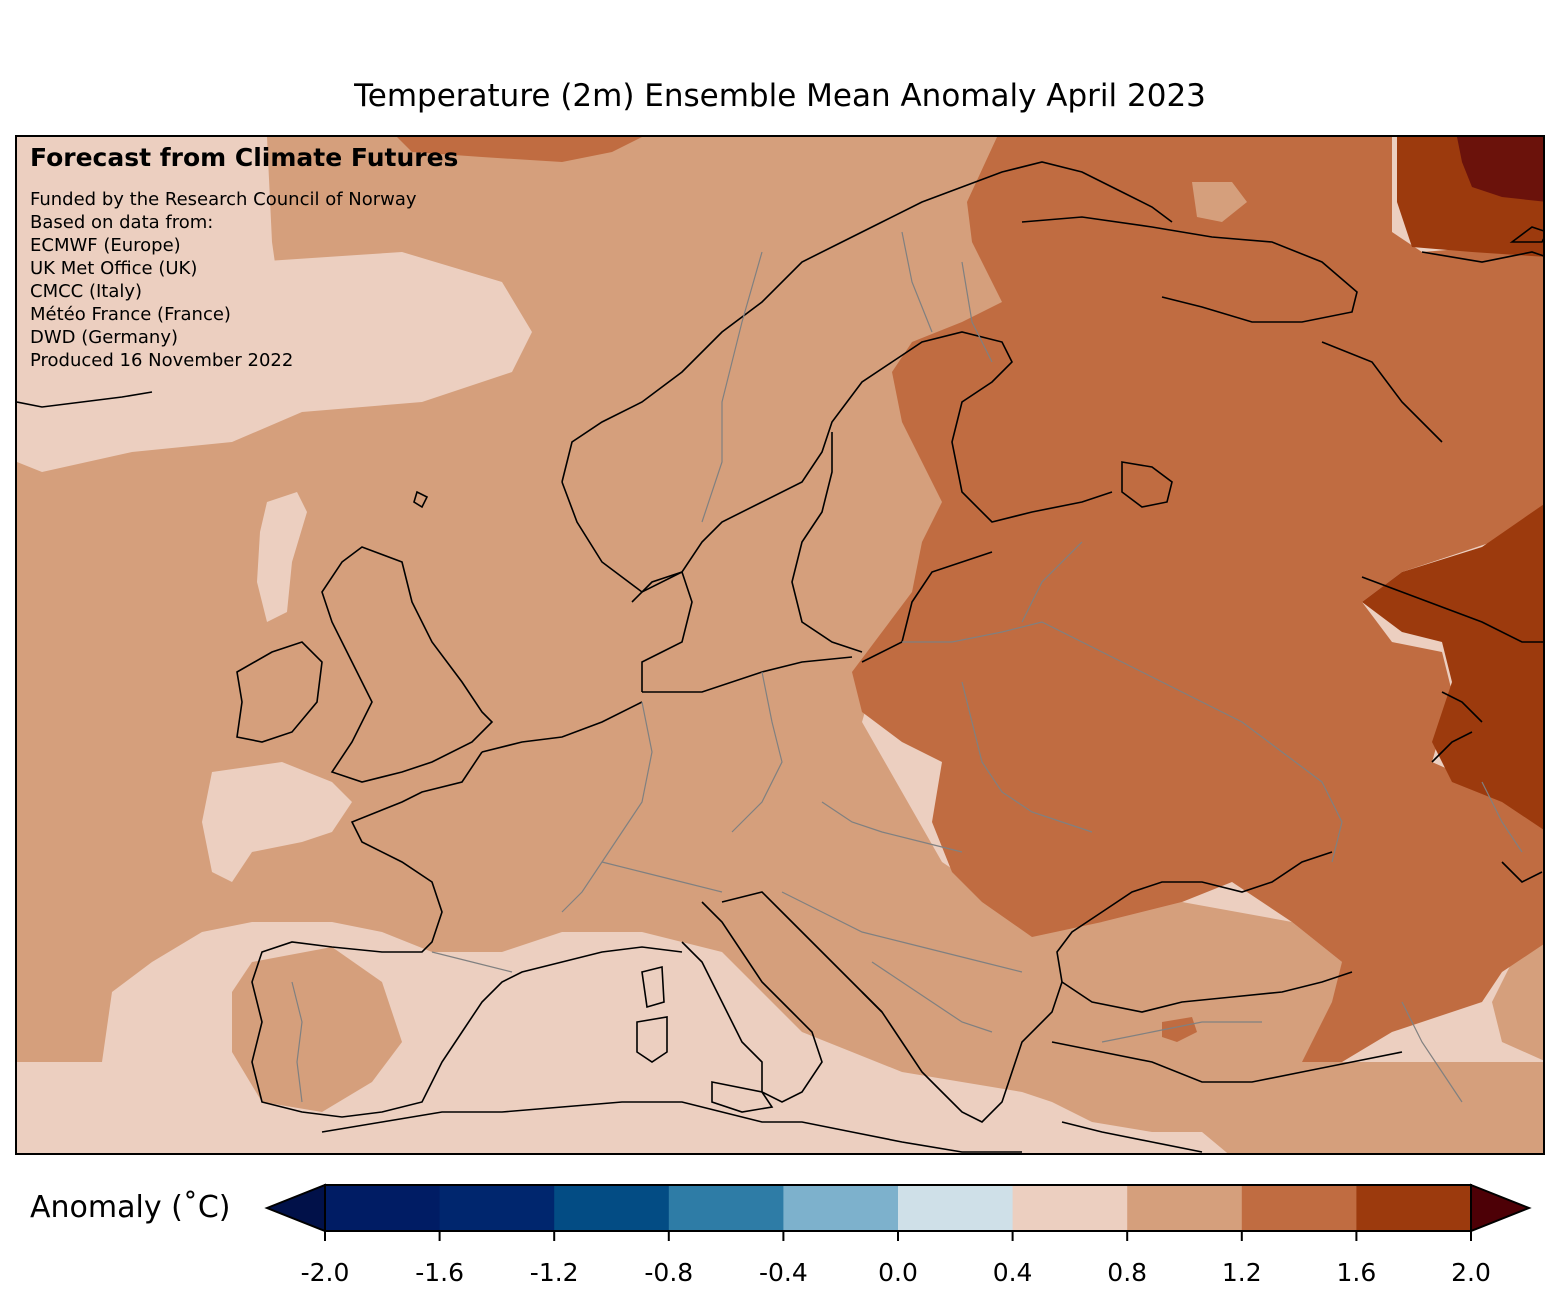  I want to click on colorbar-tick-label: 1.2, so click(1241, 1272).